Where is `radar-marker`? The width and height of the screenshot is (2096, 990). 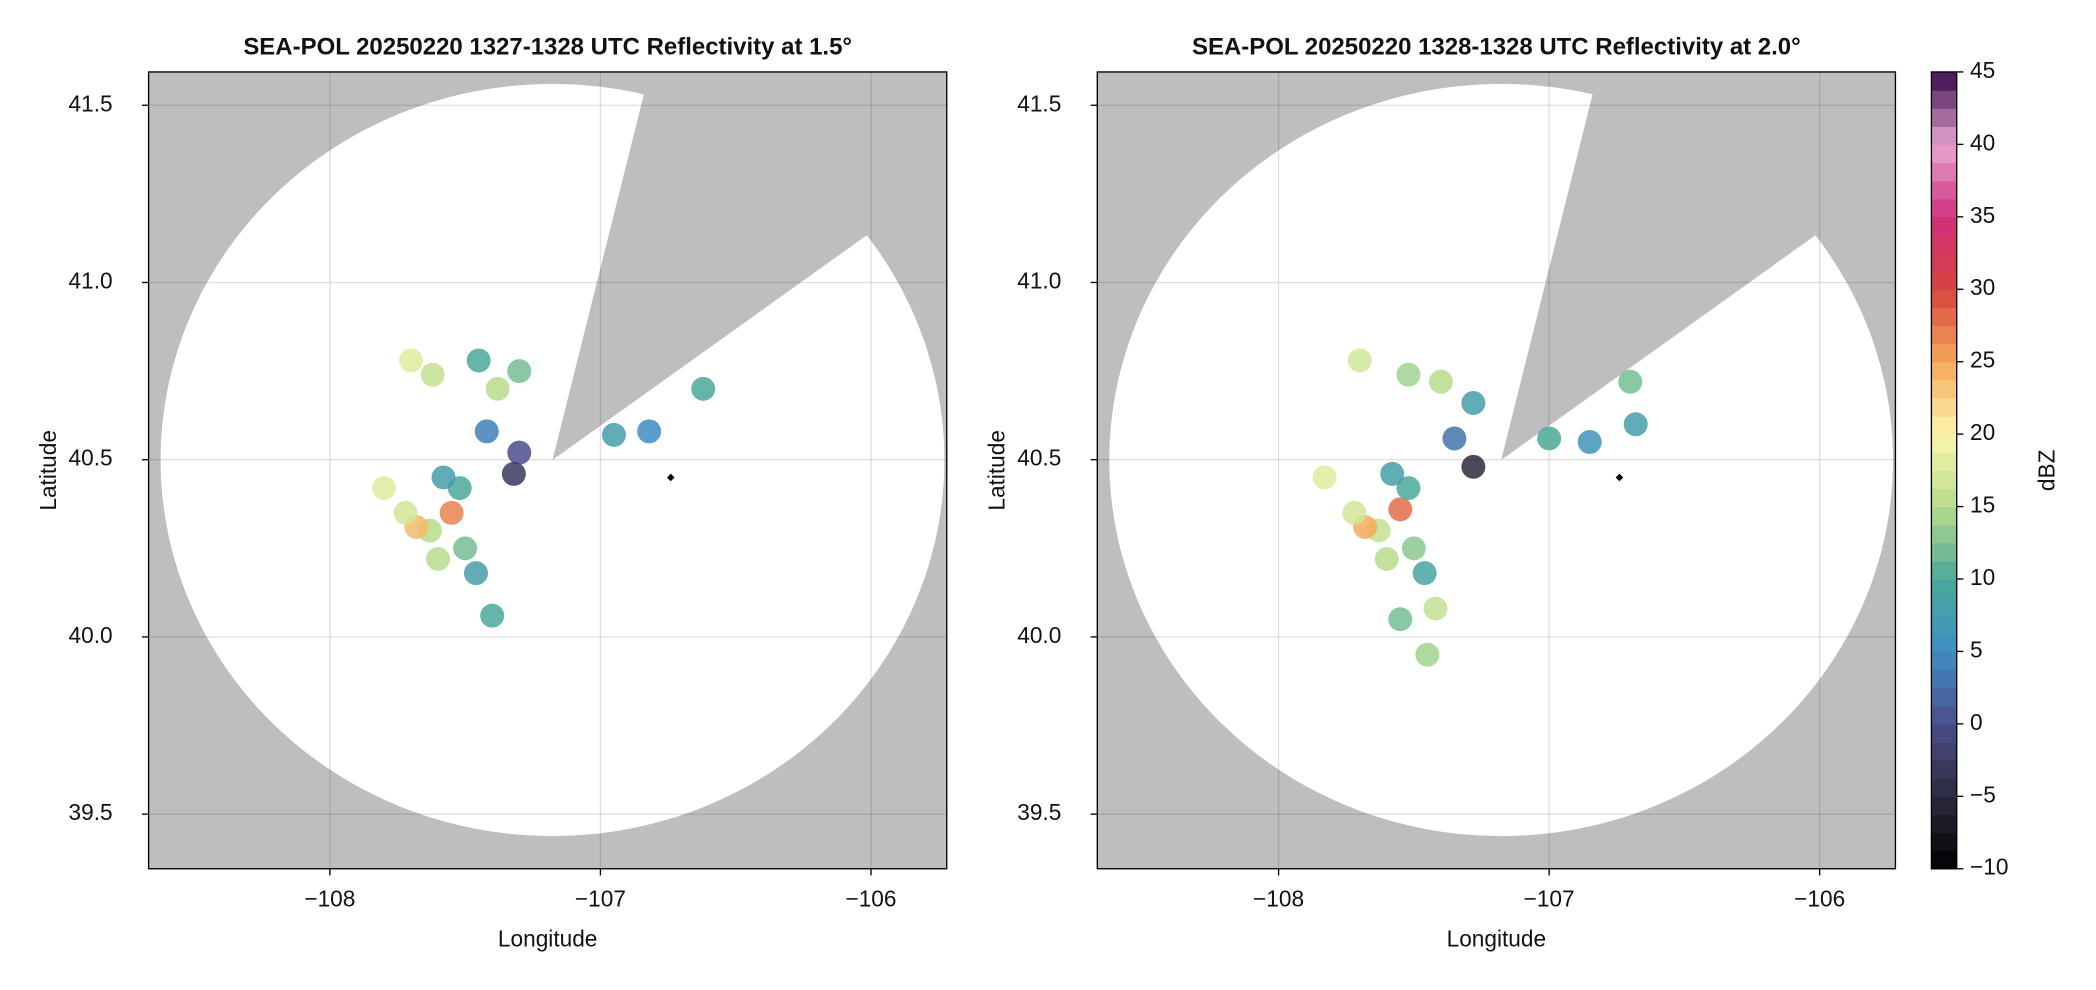 radar-marker is located at coordinates (1619, 477).